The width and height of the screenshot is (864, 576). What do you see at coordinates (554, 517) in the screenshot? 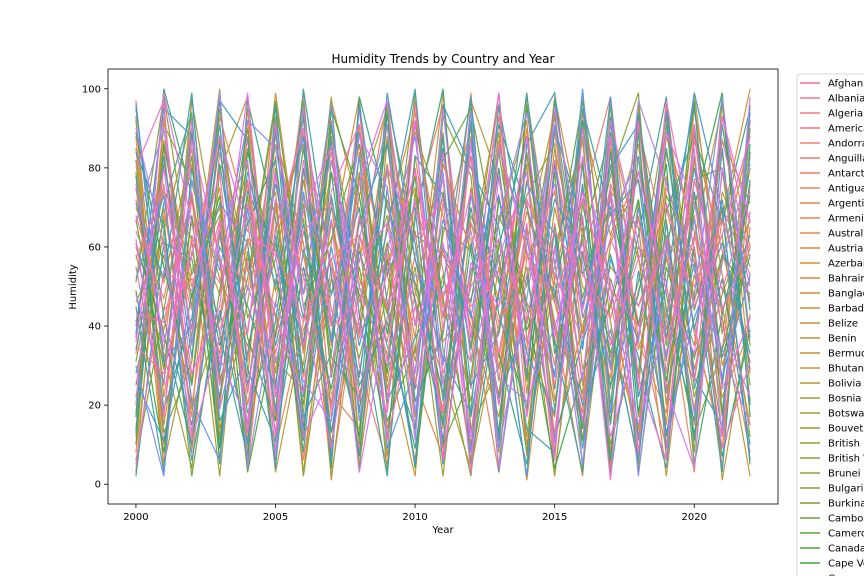
I see `x-tick-label: 2015` at bounding box center [554, 517].